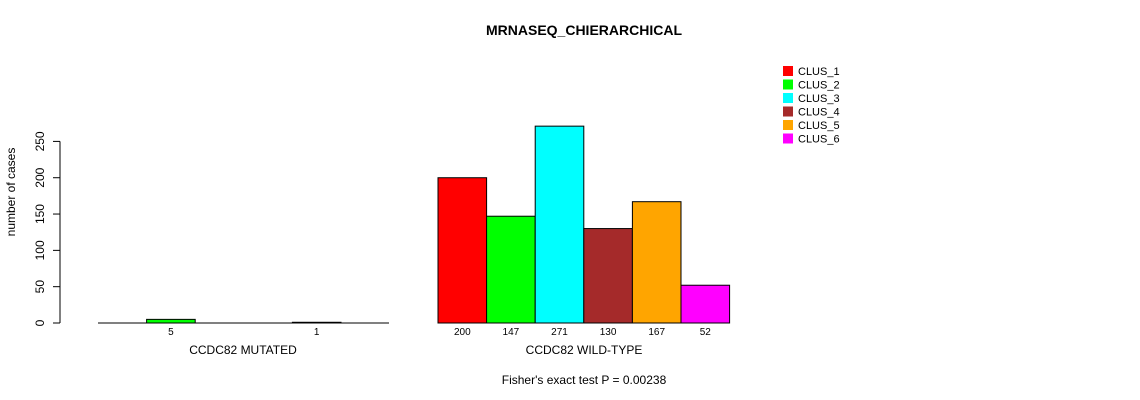 This screenshot has width=1140, height=400. What do you see at coordinates (559, 332) in the screenshot?
I see `bar-value-label-ccdc82-wild-type-clus_3: 271` at bounding box center [559, 332].